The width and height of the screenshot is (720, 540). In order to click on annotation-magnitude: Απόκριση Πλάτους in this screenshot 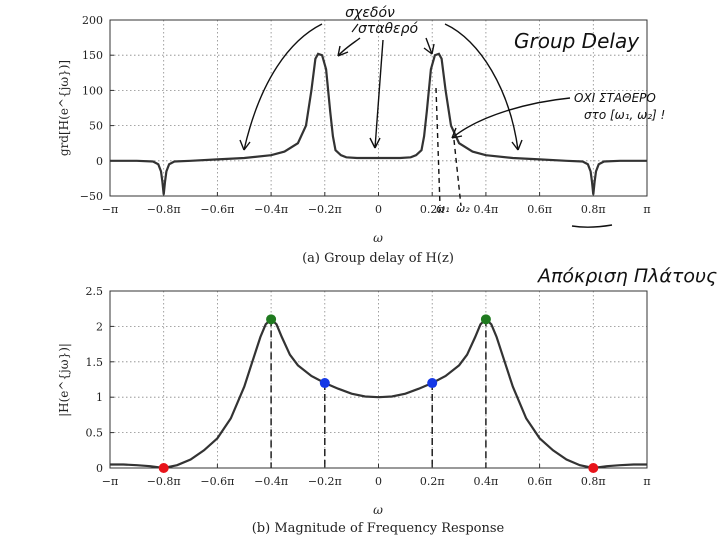, I will do `click(626, 276)`.